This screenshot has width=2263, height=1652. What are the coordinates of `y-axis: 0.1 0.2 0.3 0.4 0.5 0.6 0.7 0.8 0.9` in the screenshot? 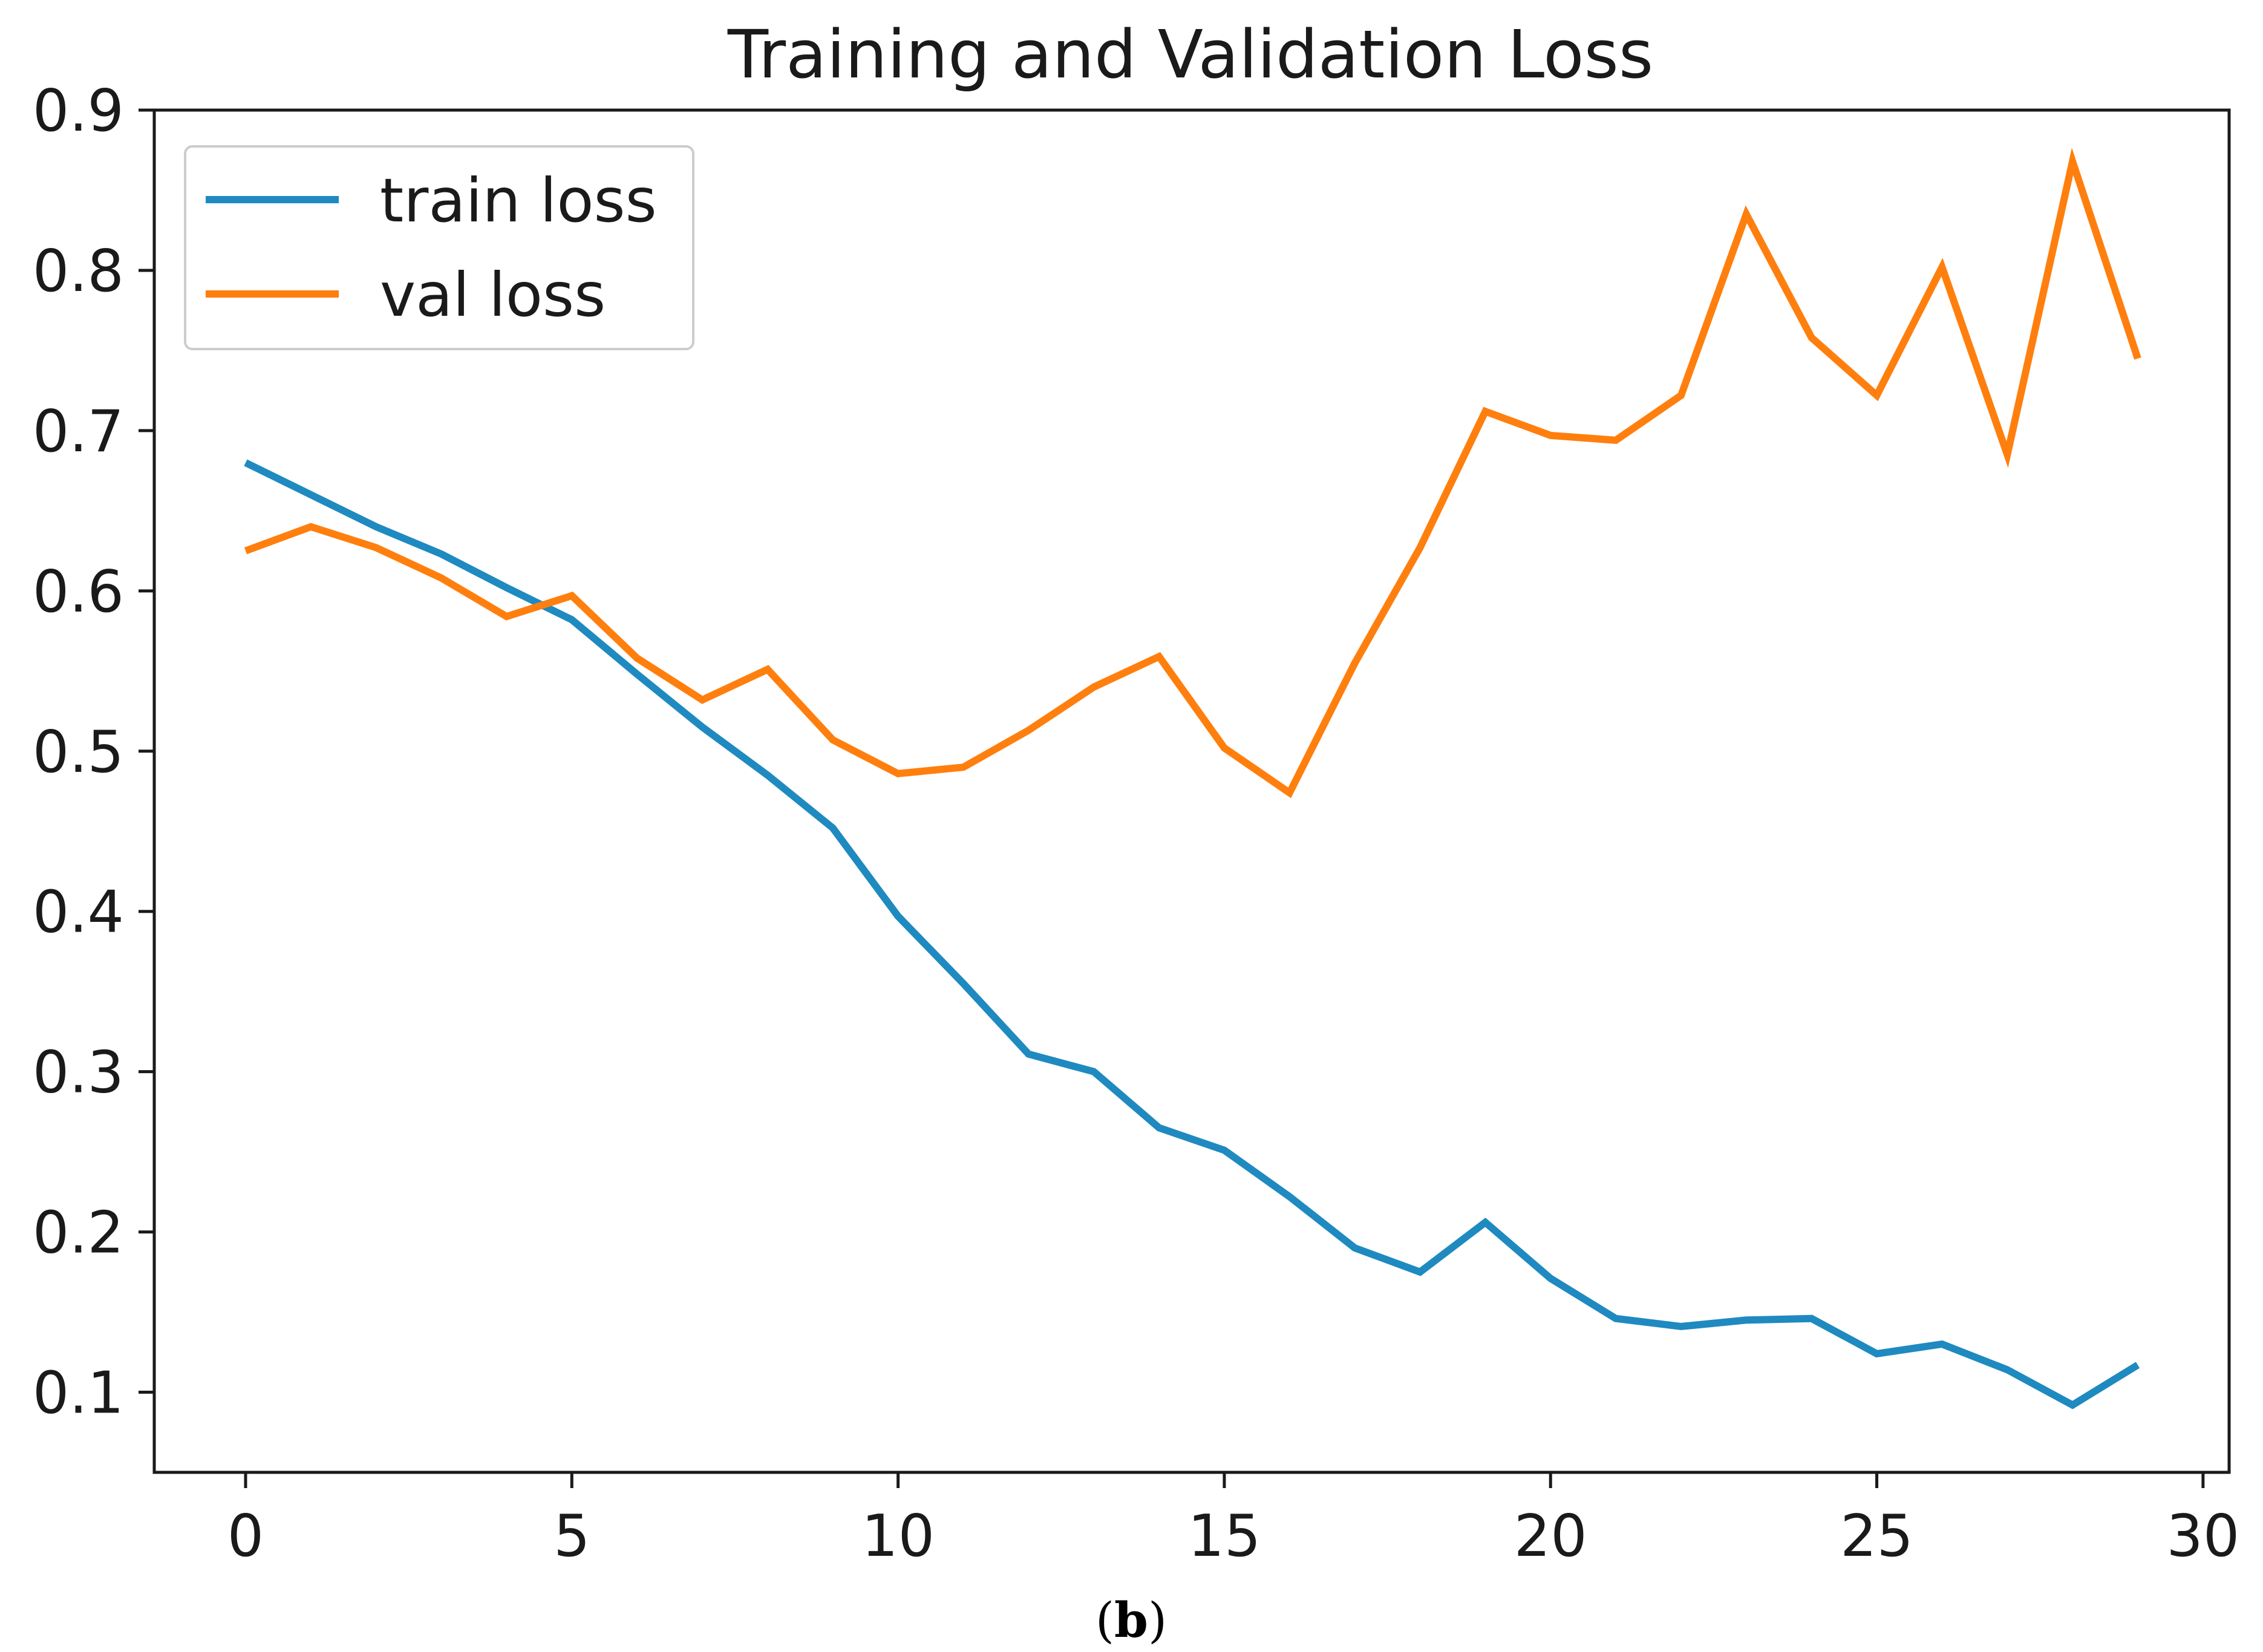 It's located at (93, 752).